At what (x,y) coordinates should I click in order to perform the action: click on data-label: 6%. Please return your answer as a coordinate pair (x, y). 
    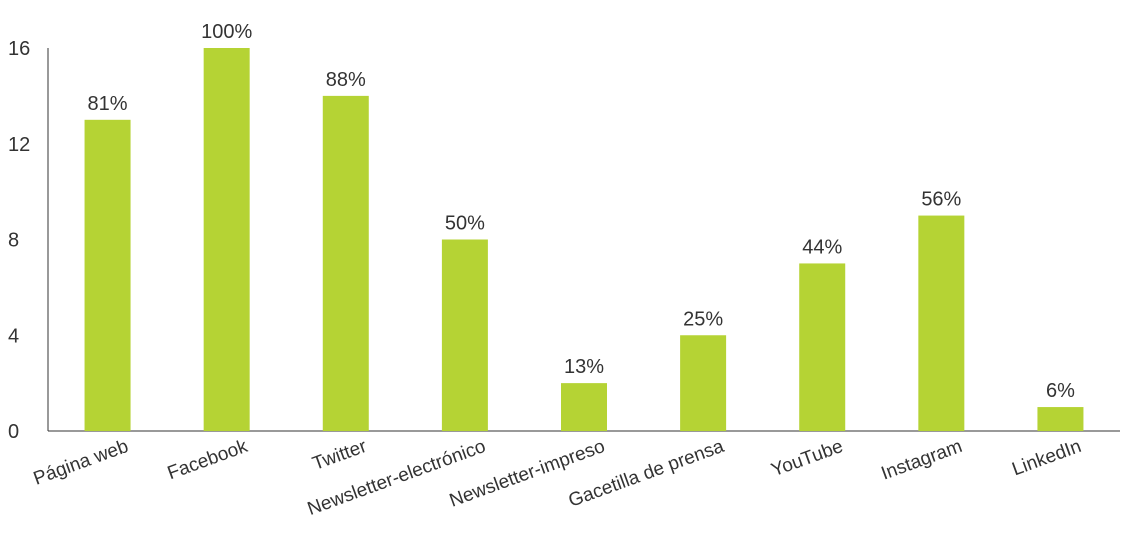
    Looking at the image, I should click on (1060, 391).